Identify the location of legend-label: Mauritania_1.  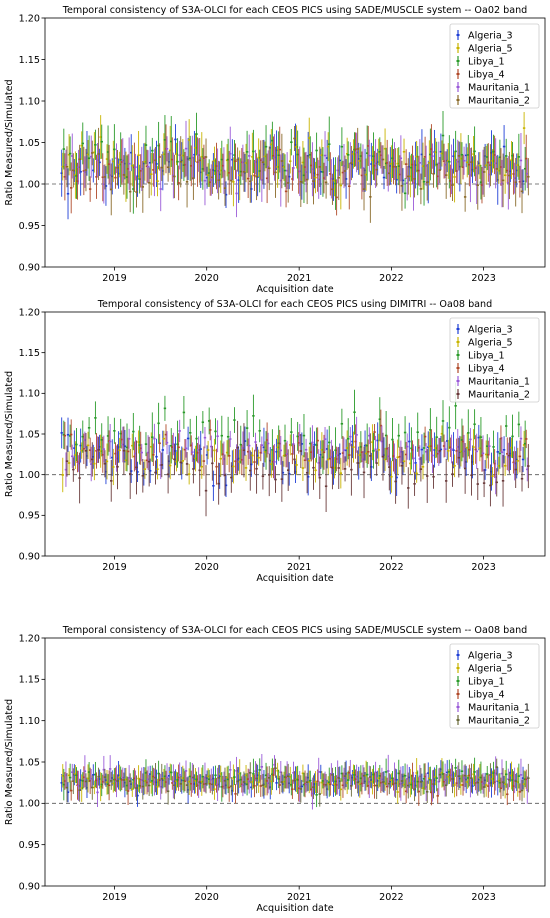
(499, 382).